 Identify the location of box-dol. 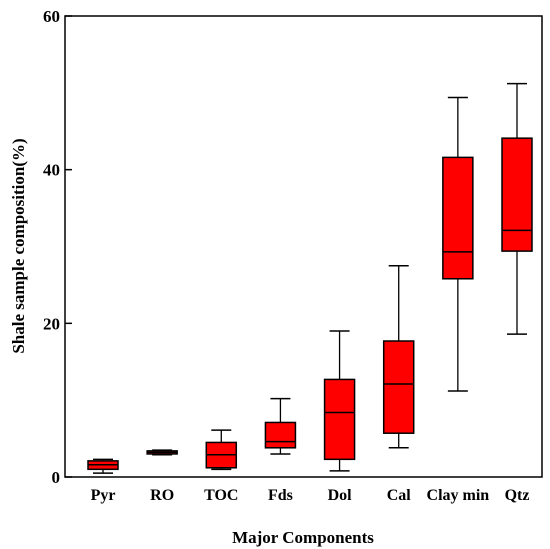
(339, 401).